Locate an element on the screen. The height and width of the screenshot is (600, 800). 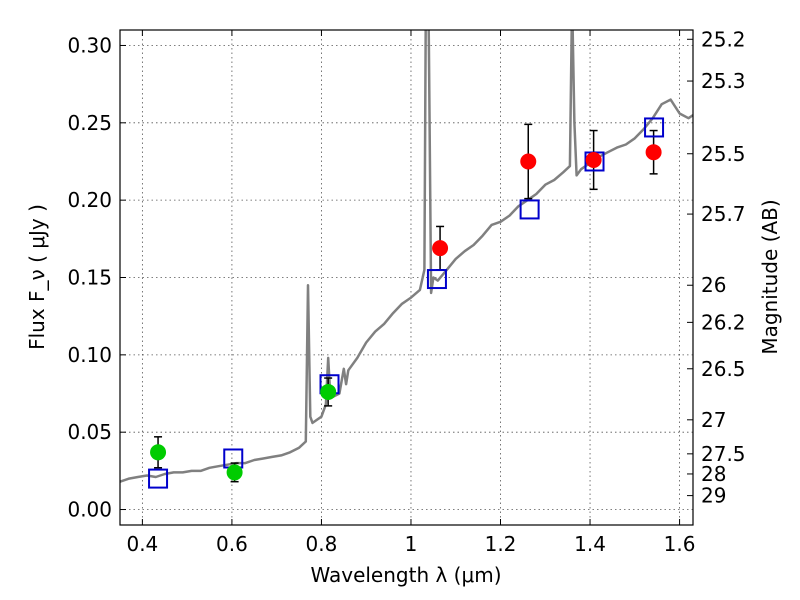
x-axis-label: Wavelength λ (μm) is located at coordinates (405, 575).